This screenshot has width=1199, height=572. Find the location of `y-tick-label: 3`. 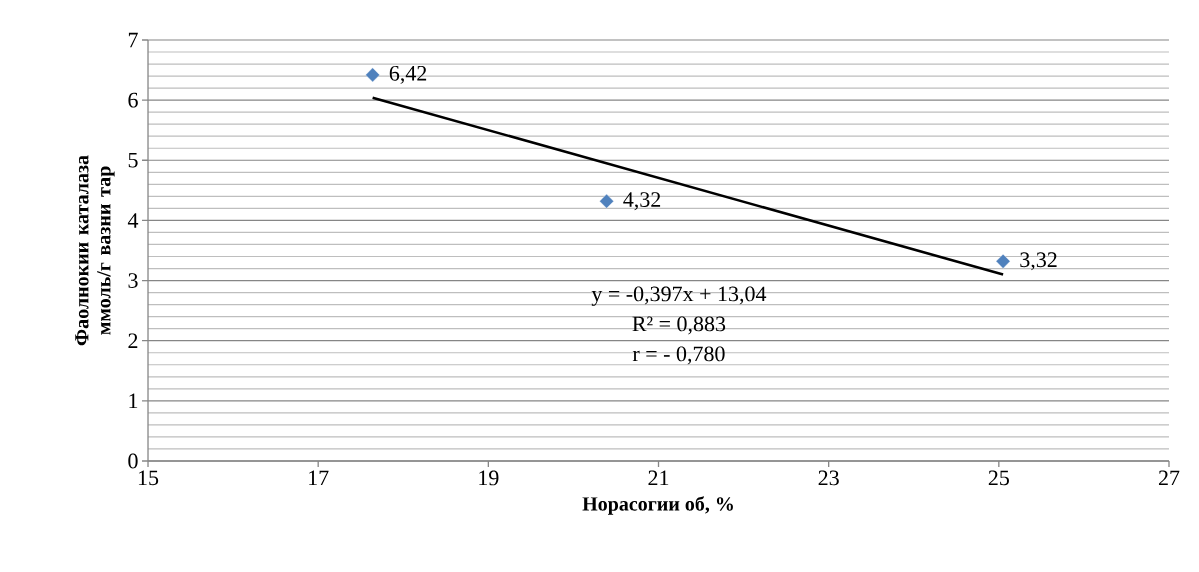

y-tick-label: 3 is located at coordinates (133, 280).